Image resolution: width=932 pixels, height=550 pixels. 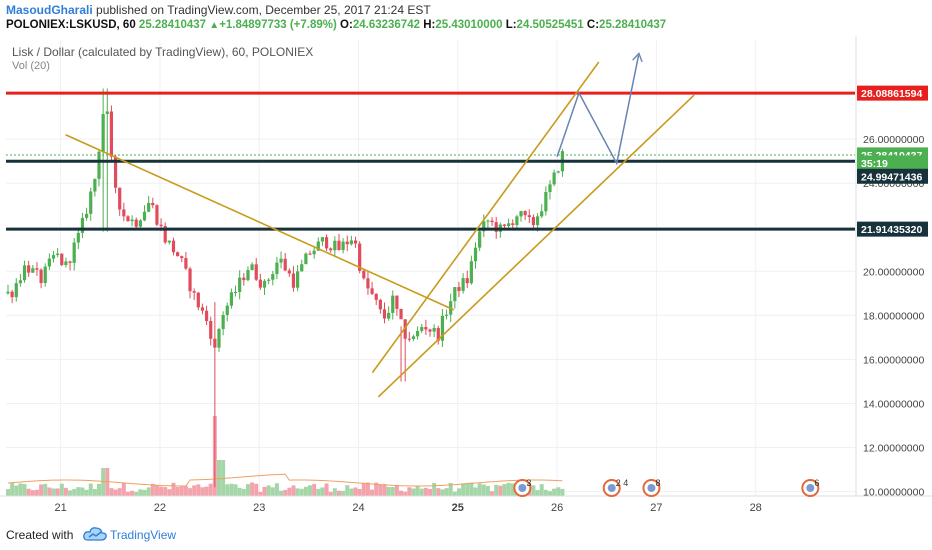 What do you see at coordinates (214, 25) in the screenshot?
I see `up-arrow-icon: ▲` at bounding box center [214, 25].